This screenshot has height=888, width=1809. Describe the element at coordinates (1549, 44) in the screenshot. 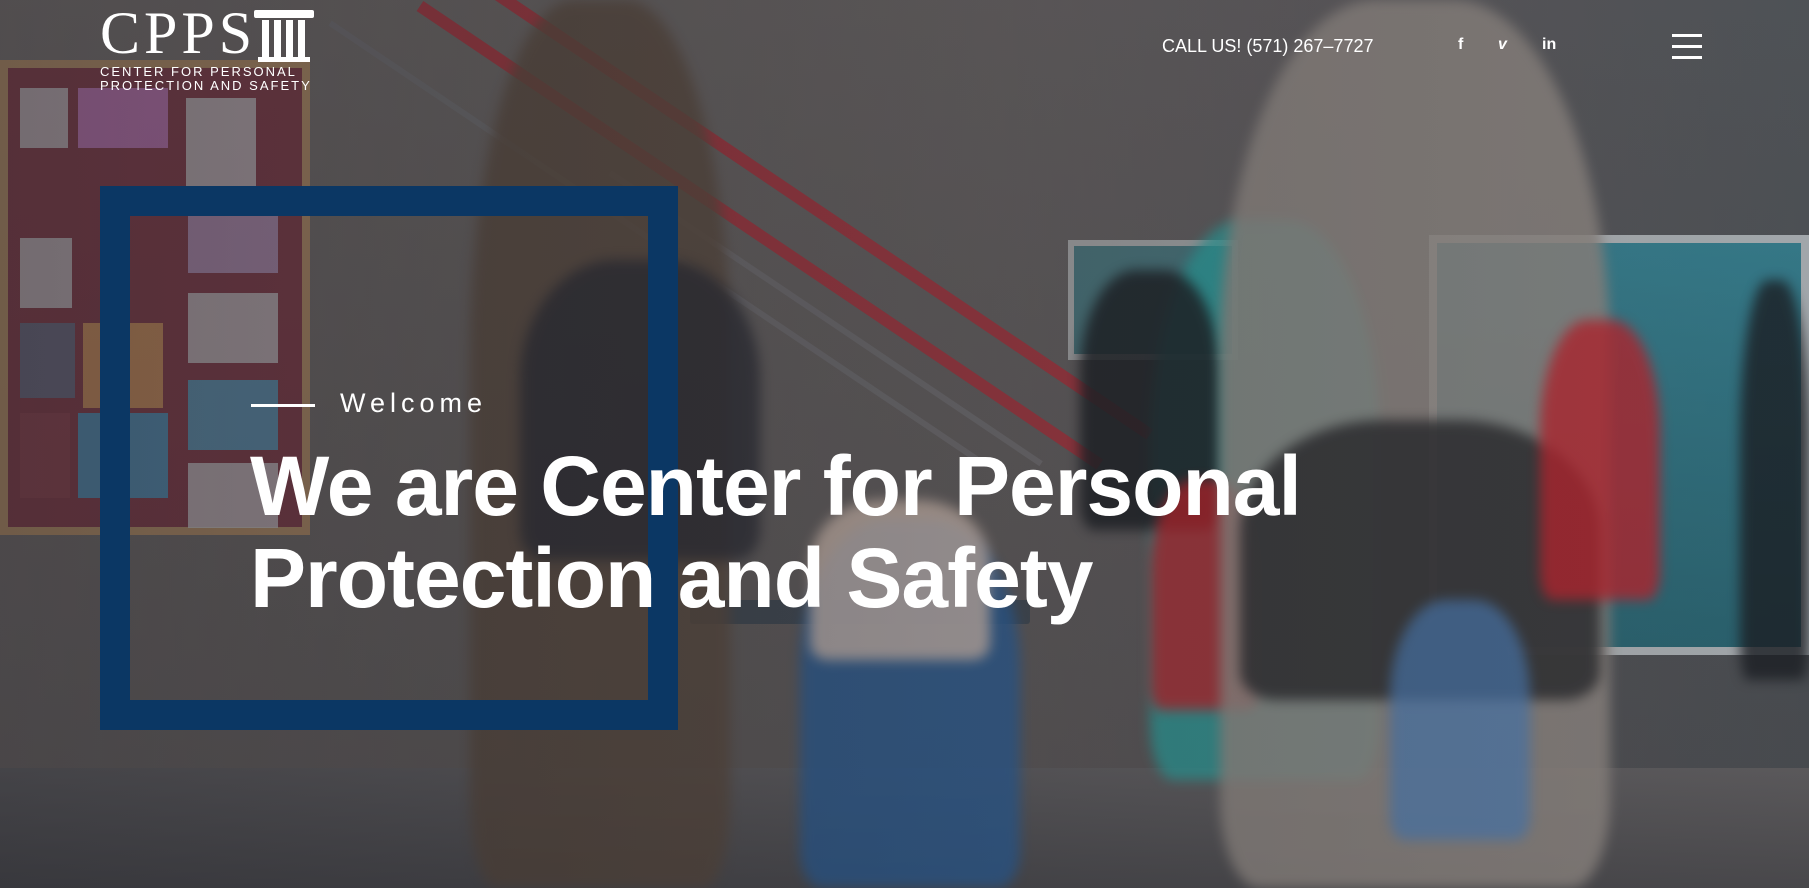

I see `linkedin-icon: in` at that location.